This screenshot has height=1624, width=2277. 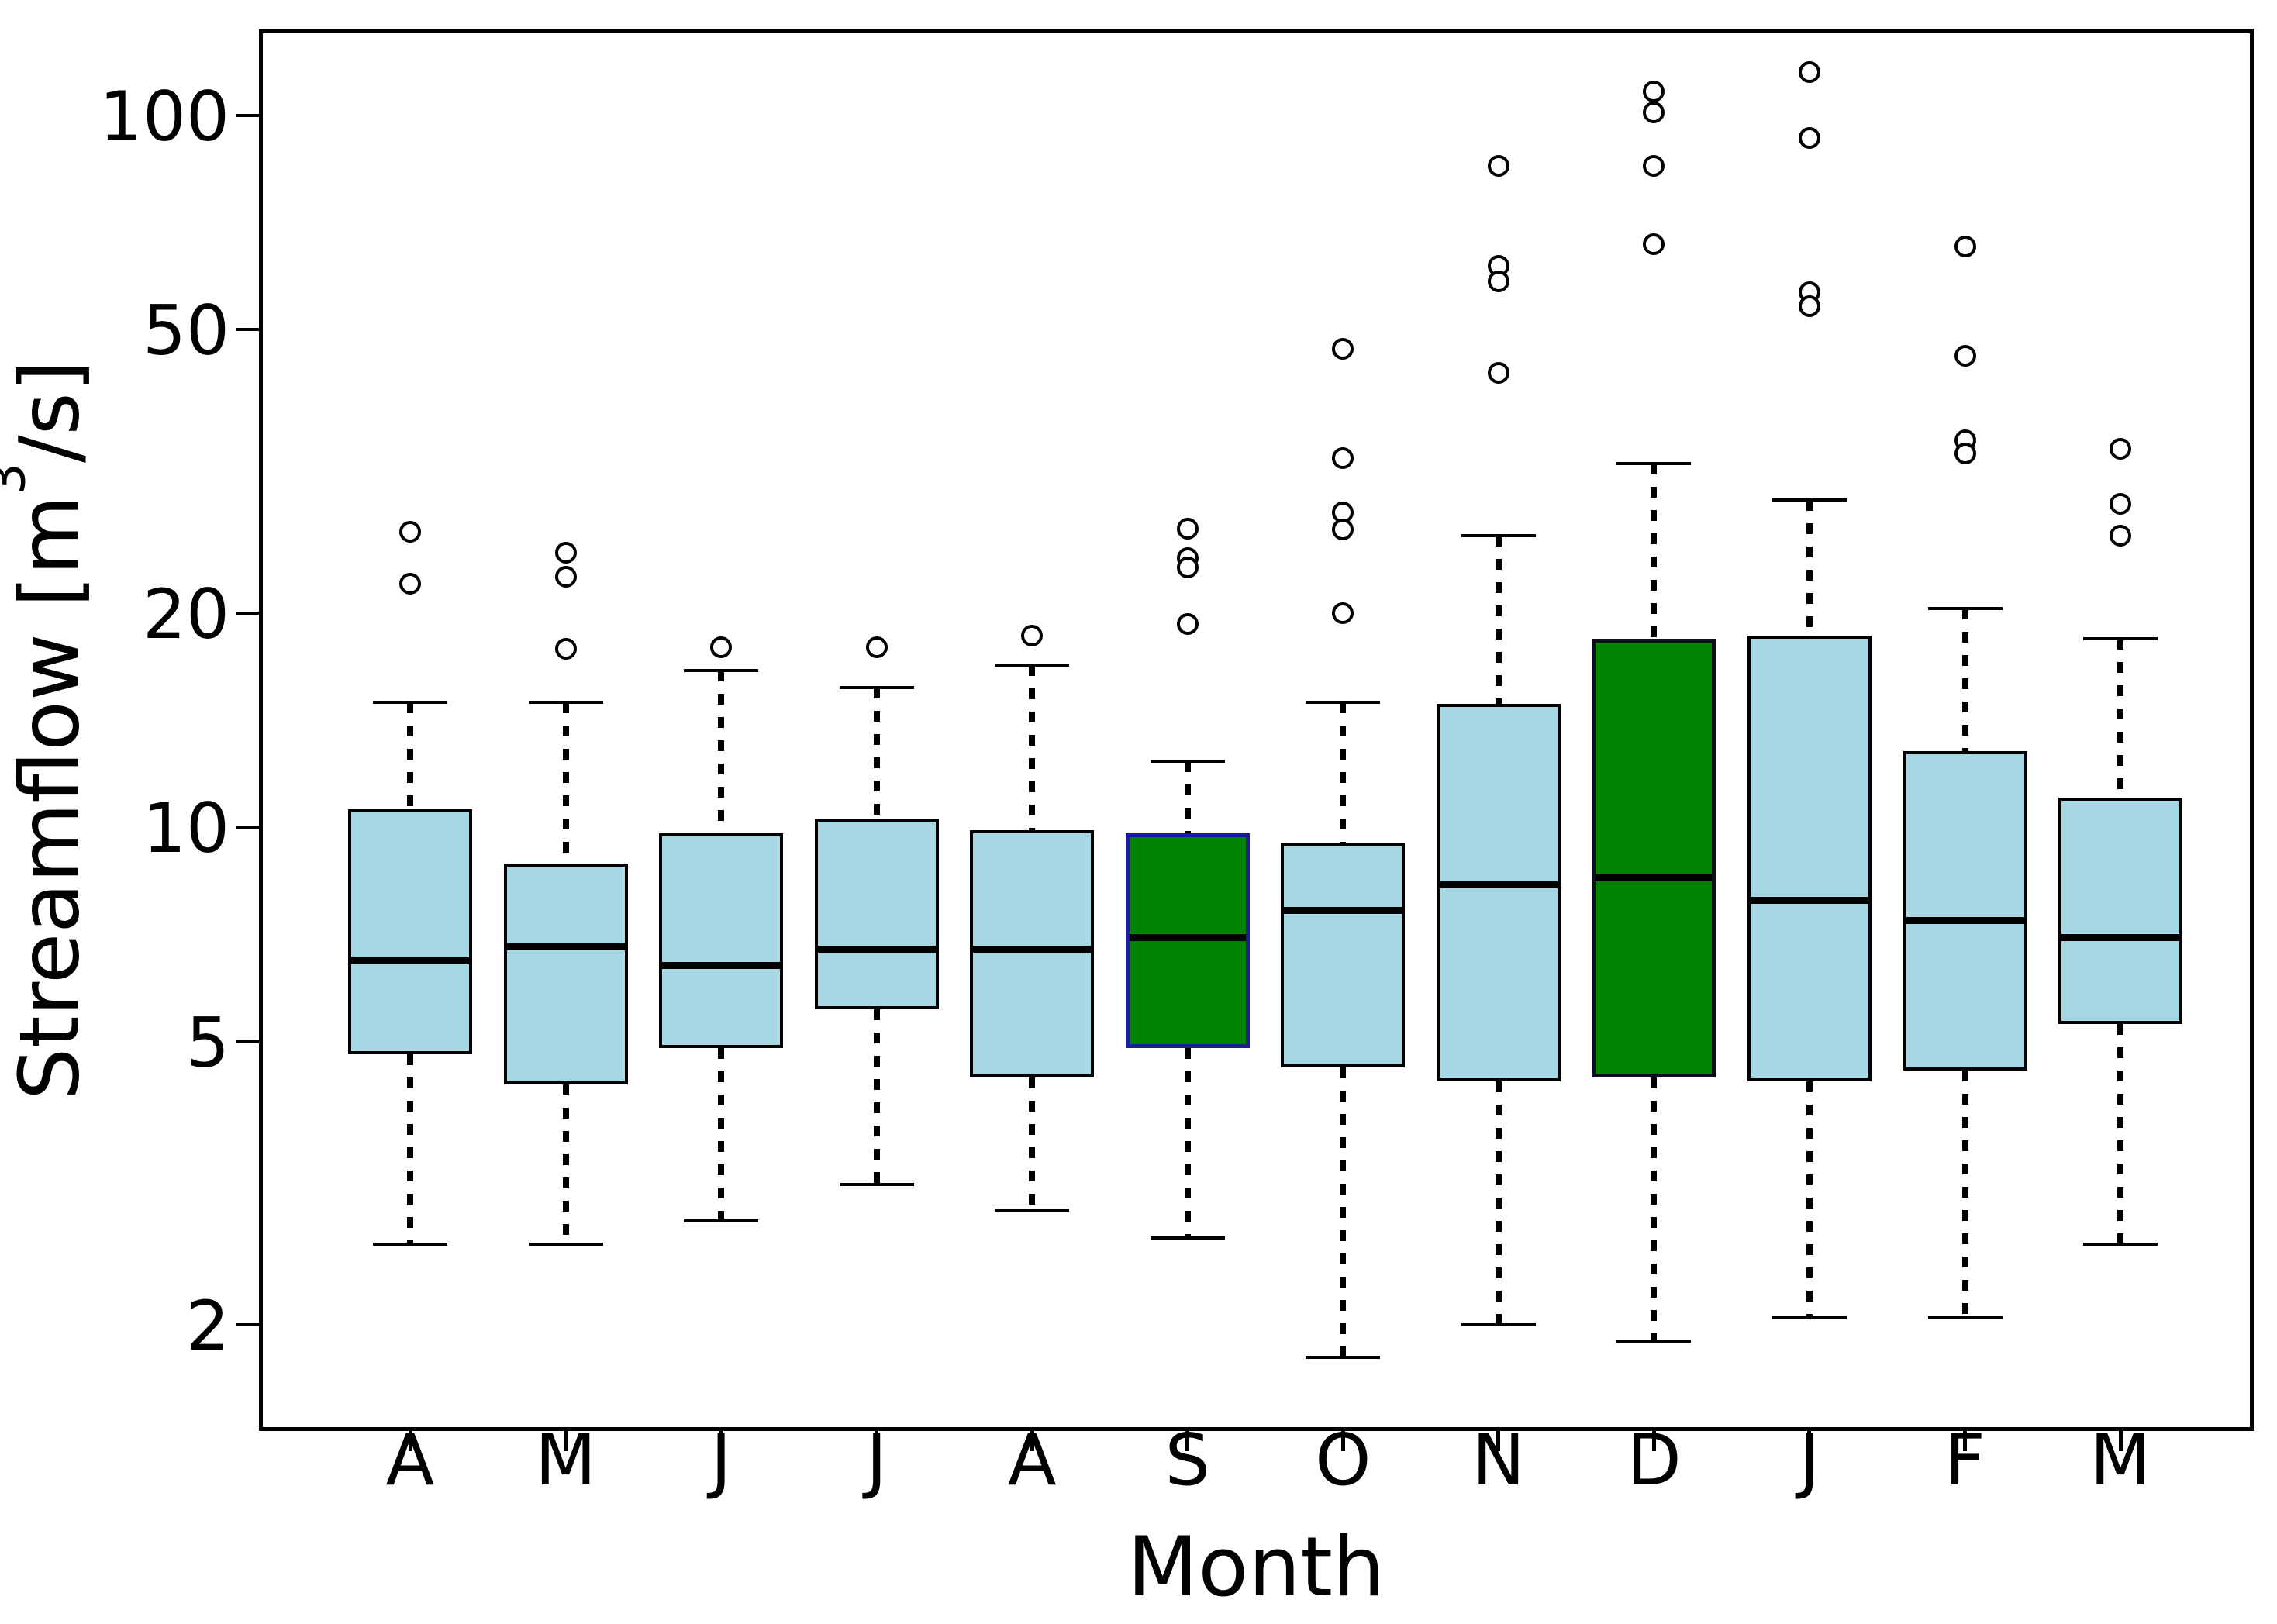 I want to click on y-axis-title-unit: /s], so click(x=50, y=412).